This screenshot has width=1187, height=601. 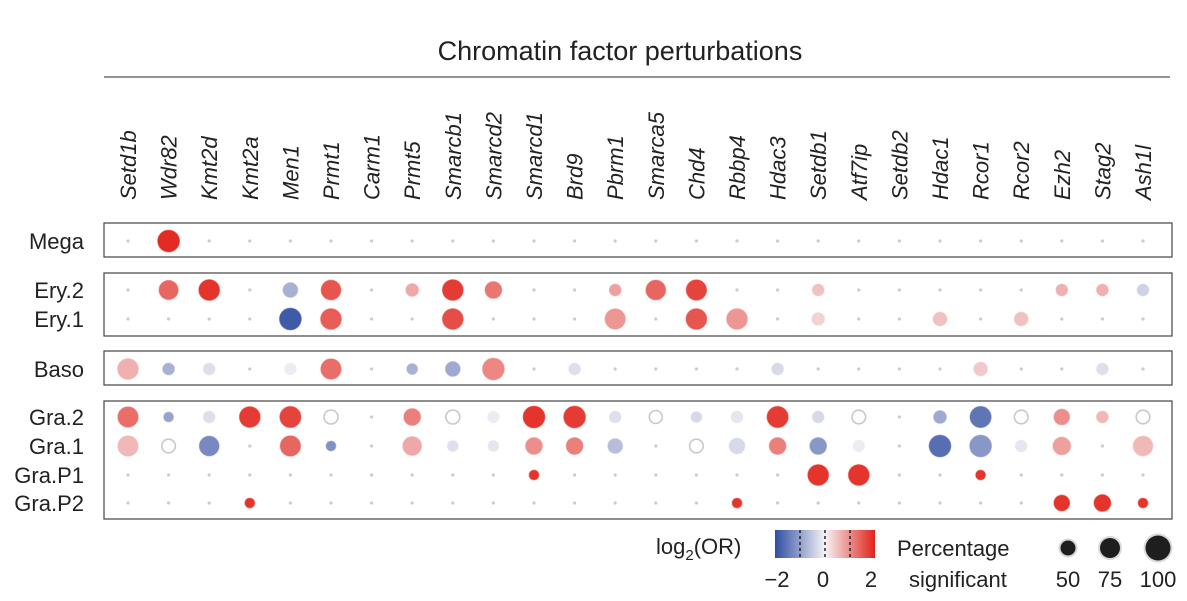 What do you see at coordinates (615, 167) in the screenshot?
I see `gene-label: Pbrm1` at bounding box center [615, 167].